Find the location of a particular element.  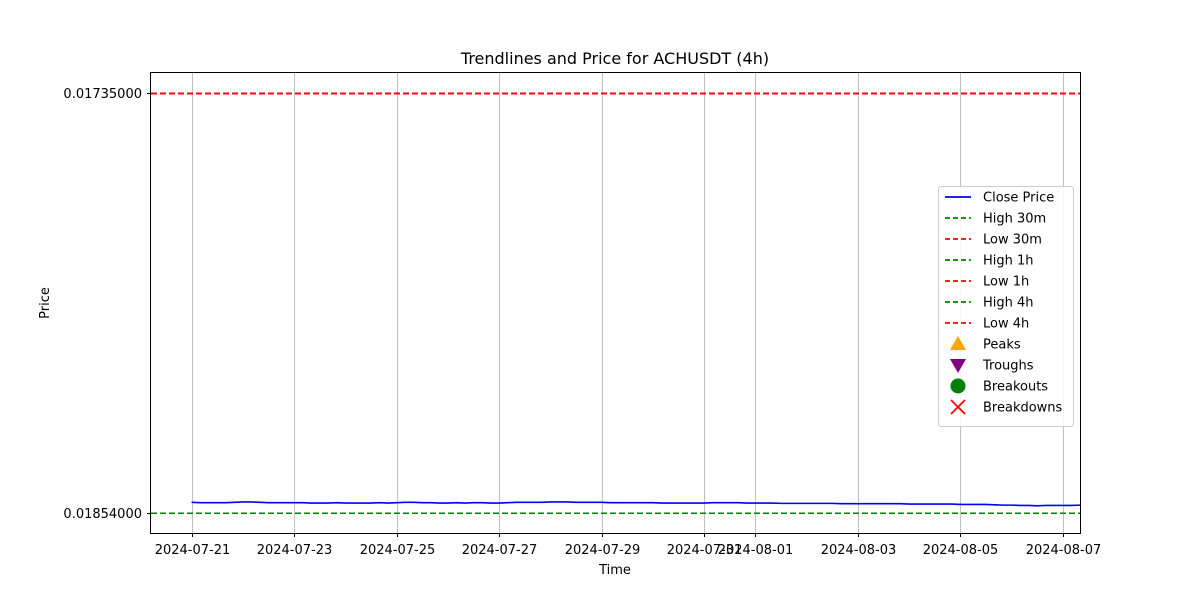

x-tick-label: 2024-07-23 is located at coordinates (295, 550).